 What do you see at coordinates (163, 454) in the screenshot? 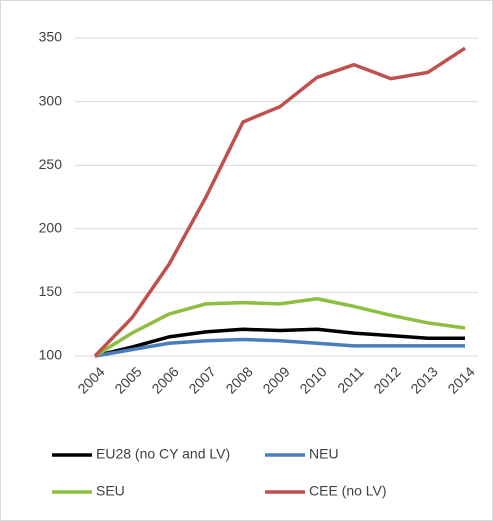
I see `legend-label: EU28 (no CY and LV)` at bounding box center [163, 454].